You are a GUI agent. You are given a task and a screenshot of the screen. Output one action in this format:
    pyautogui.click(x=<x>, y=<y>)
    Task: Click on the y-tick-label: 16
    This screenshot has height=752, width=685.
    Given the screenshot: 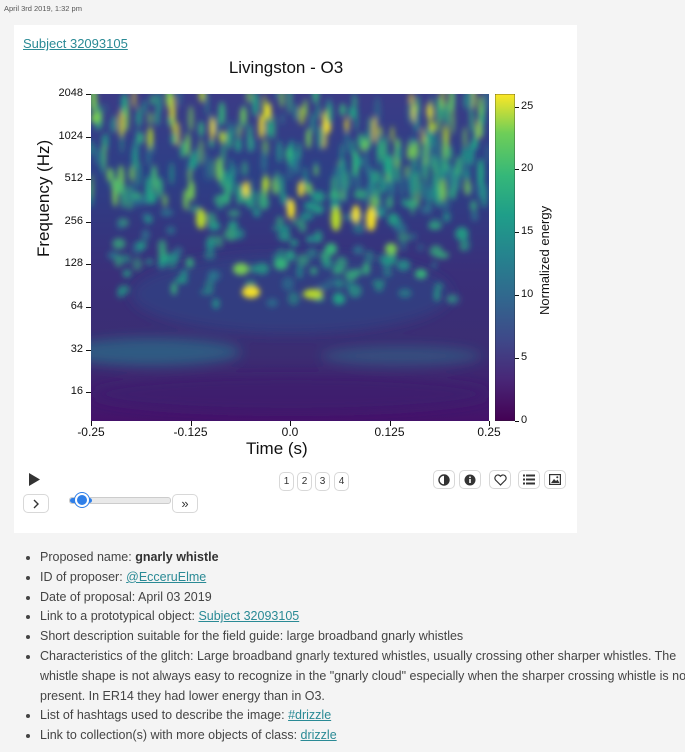 What is the action you would take?
    pyautogui.click(x=76, y=391)
    